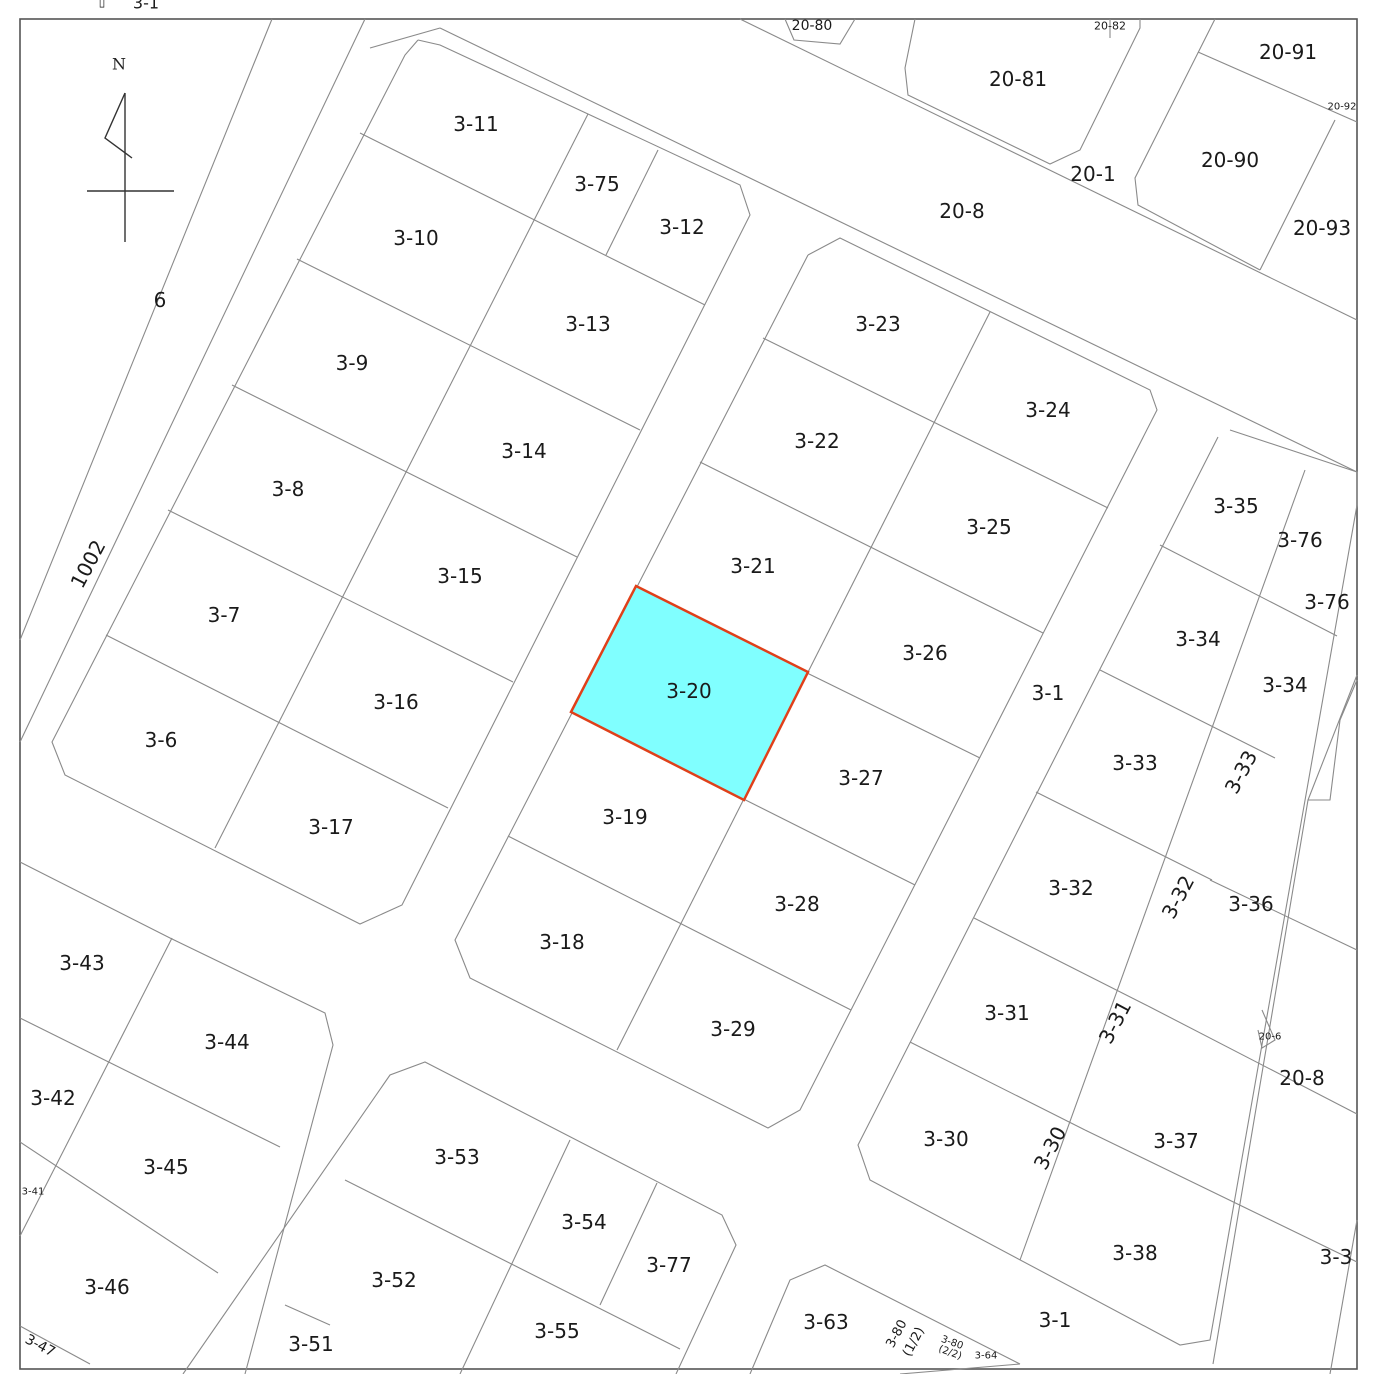 This screenshot has height=1374, width=1381. Describe the element at coordinates (812, 26) in the screenshot. I see `parcel-label: 20-80` at that location.